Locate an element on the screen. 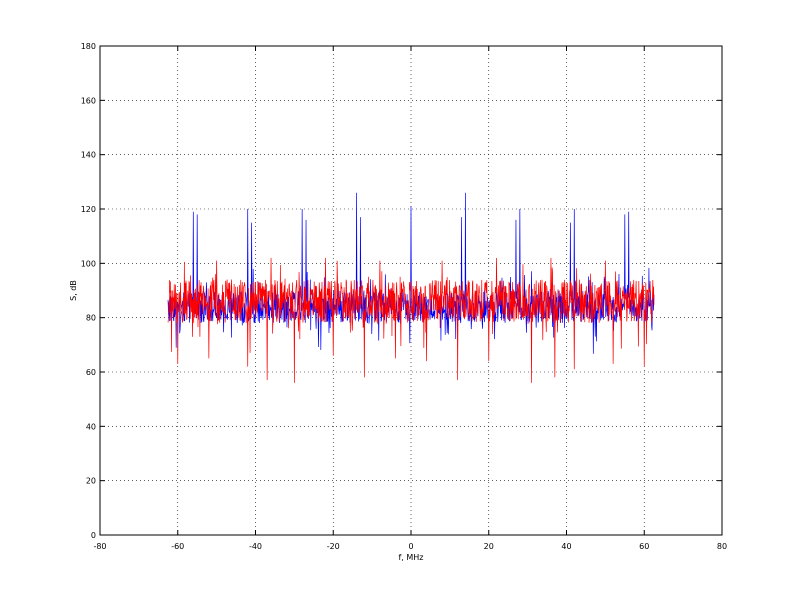 Image resolution: width=799 pixels, height=600 pixels. x-tick-label: 0 is located at coordinates (410, 546).